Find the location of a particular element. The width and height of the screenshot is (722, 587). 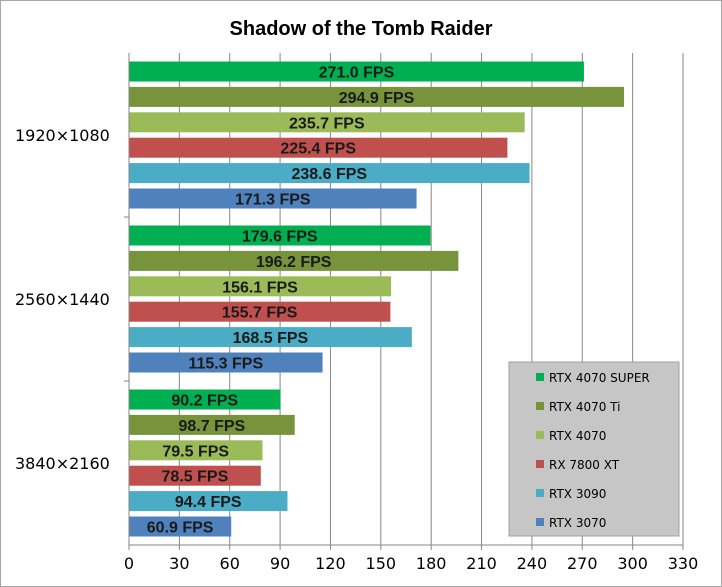

data-label: 171.3 FPS is located at coordinates (273, 200).